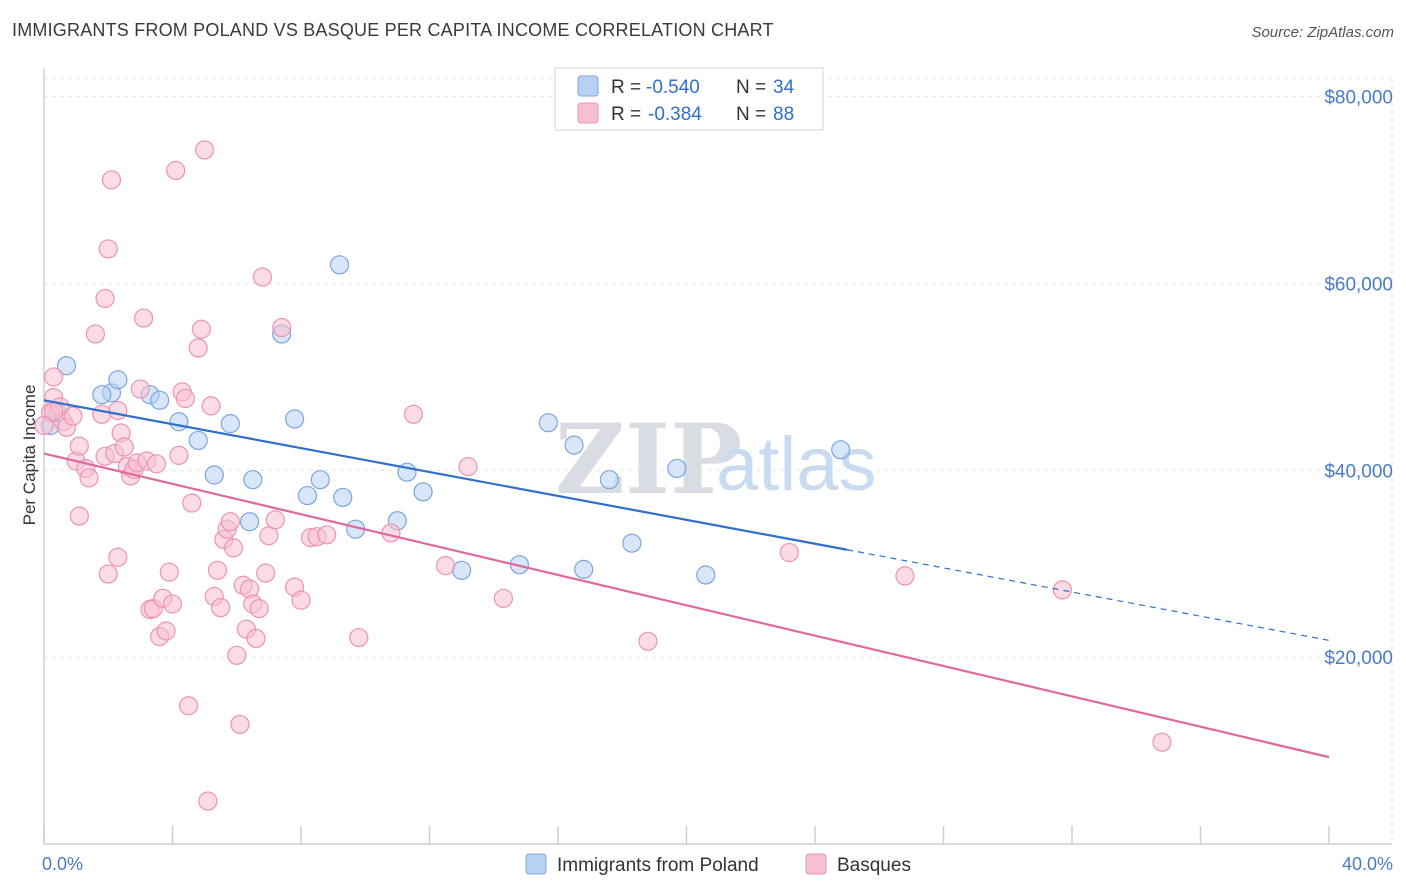 The width and height of the screenshot is (1406, 892). What do you see at coordinates (1322, 32) in the screenshot?
I see `source-label: Source: ZipAtlas.com` at bounding box center [1322, 32].